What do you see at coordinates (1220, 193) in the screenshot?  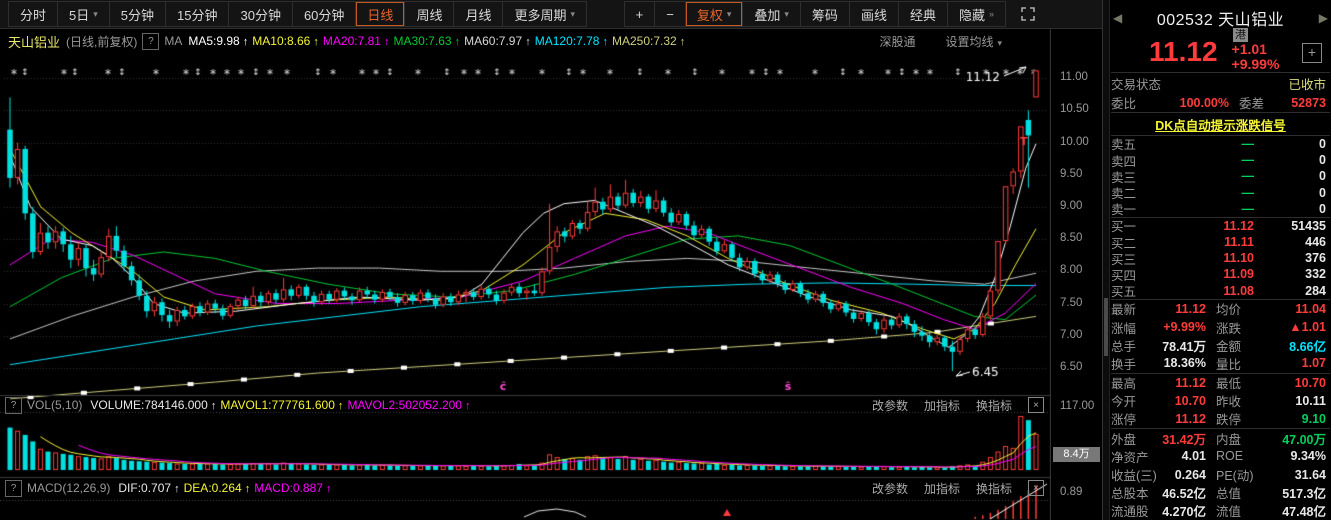 I see `ask-row: 卖二 — 0` at bounding box center [1220, 193].